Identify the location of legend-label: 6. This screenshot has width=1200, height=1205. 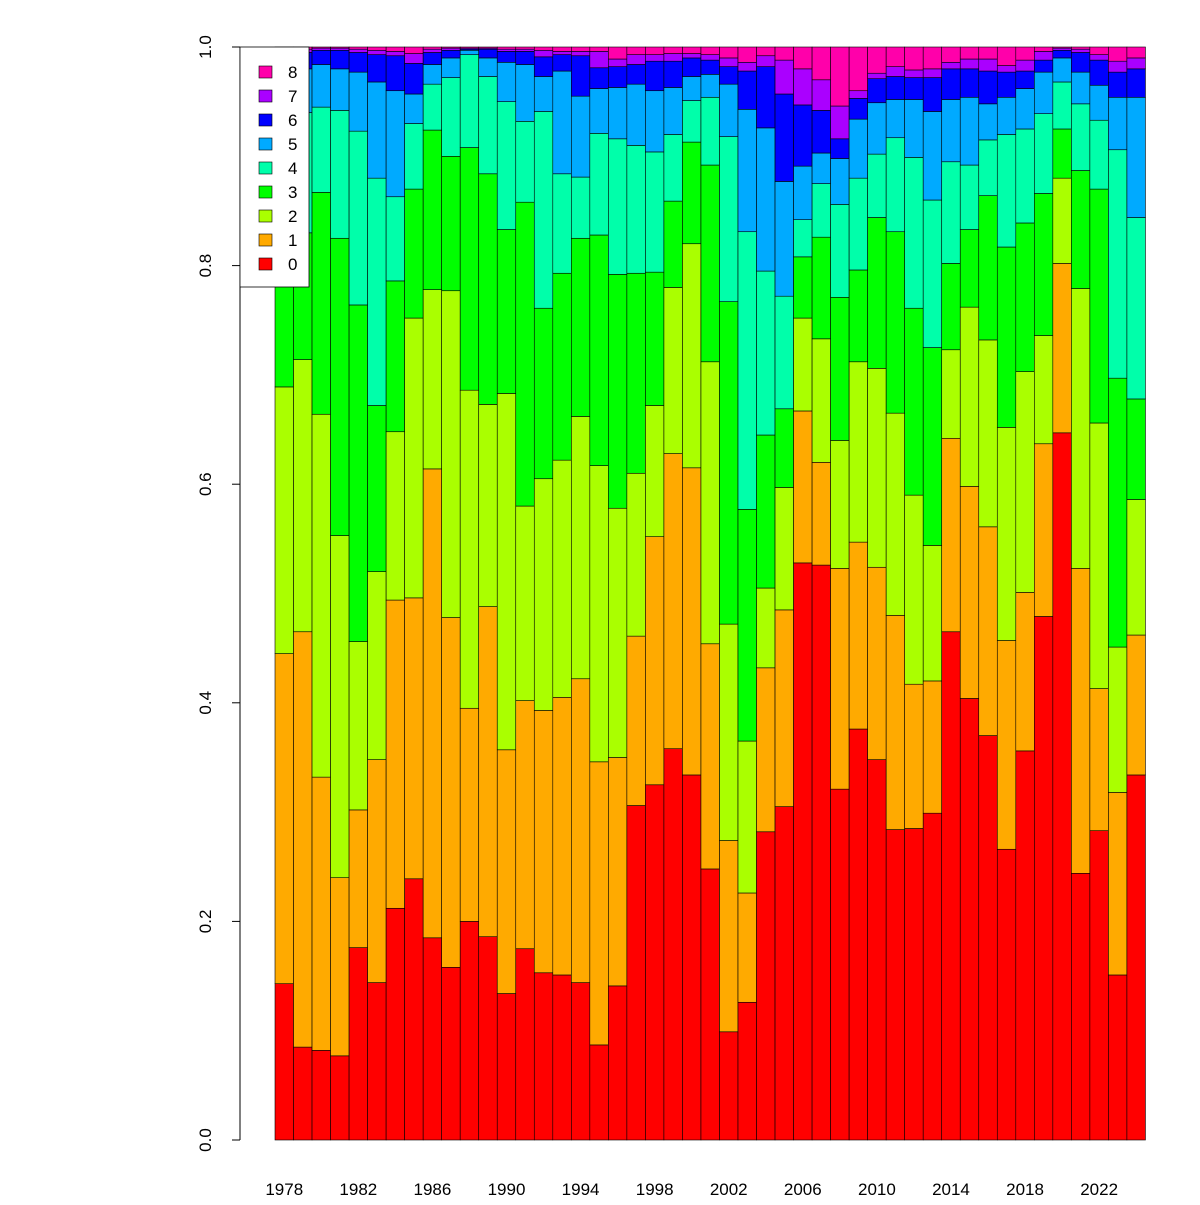
(292, 120).